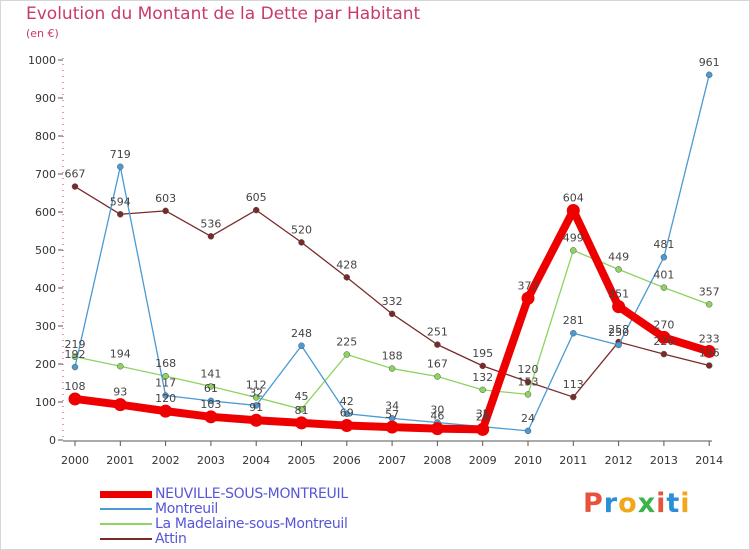  I want to click on logo-letter: P, so click(593, 503).